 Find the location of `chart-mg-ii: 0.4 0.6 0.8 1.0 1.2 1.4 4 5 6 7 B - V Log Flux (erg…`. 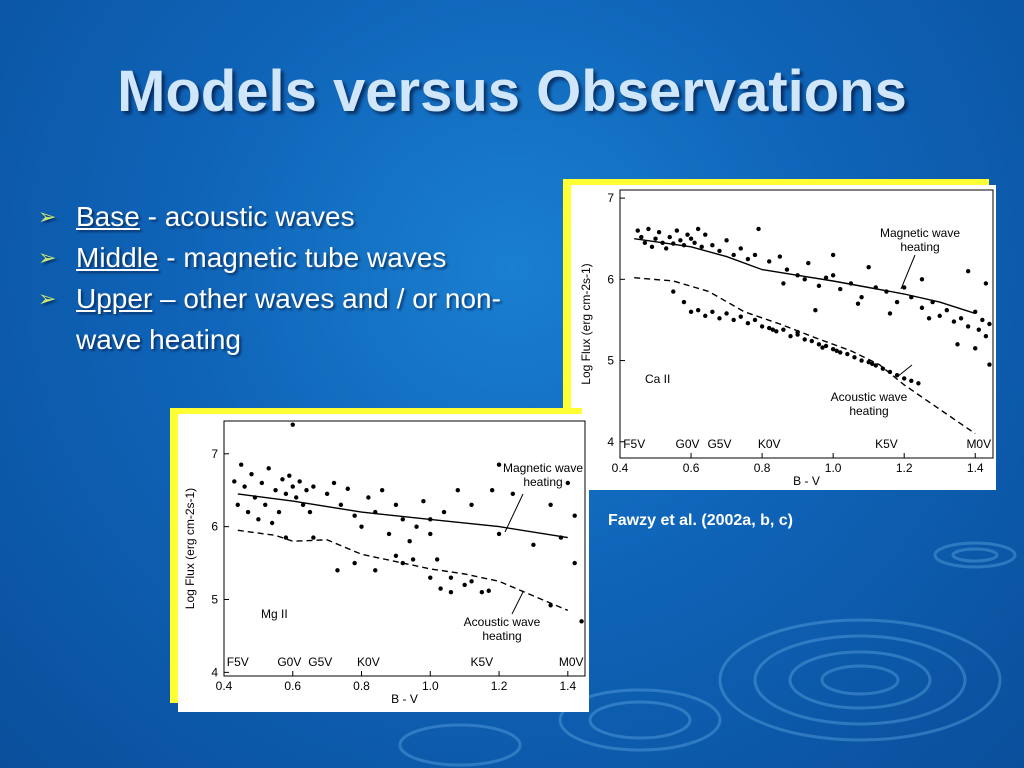

chart-mg-ii: 0.4 0.6 0.8 1.0 1.2 1.4 4 5 6 7 B - V Log Flux (erg… is located at coordinates (384, 563).